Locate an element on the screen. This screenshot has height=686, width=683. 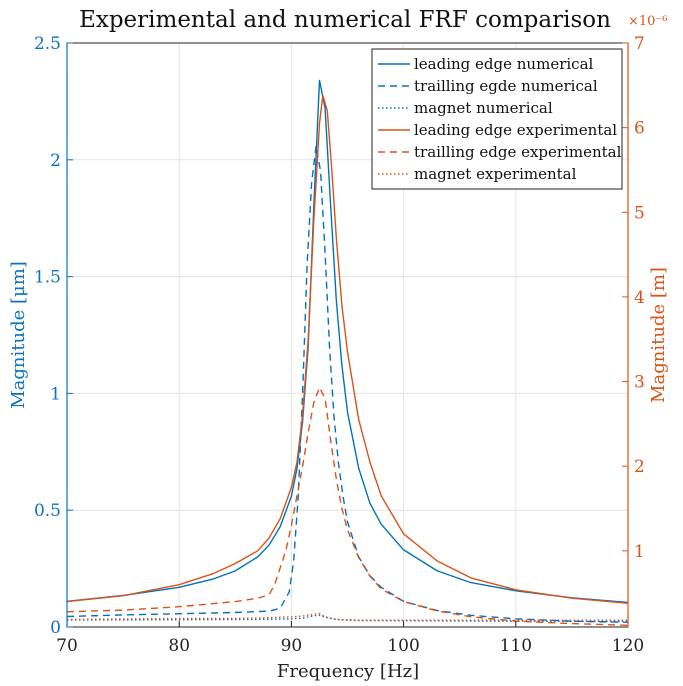
y-tick-label-right: 1 is located at coordinates (639, 552).